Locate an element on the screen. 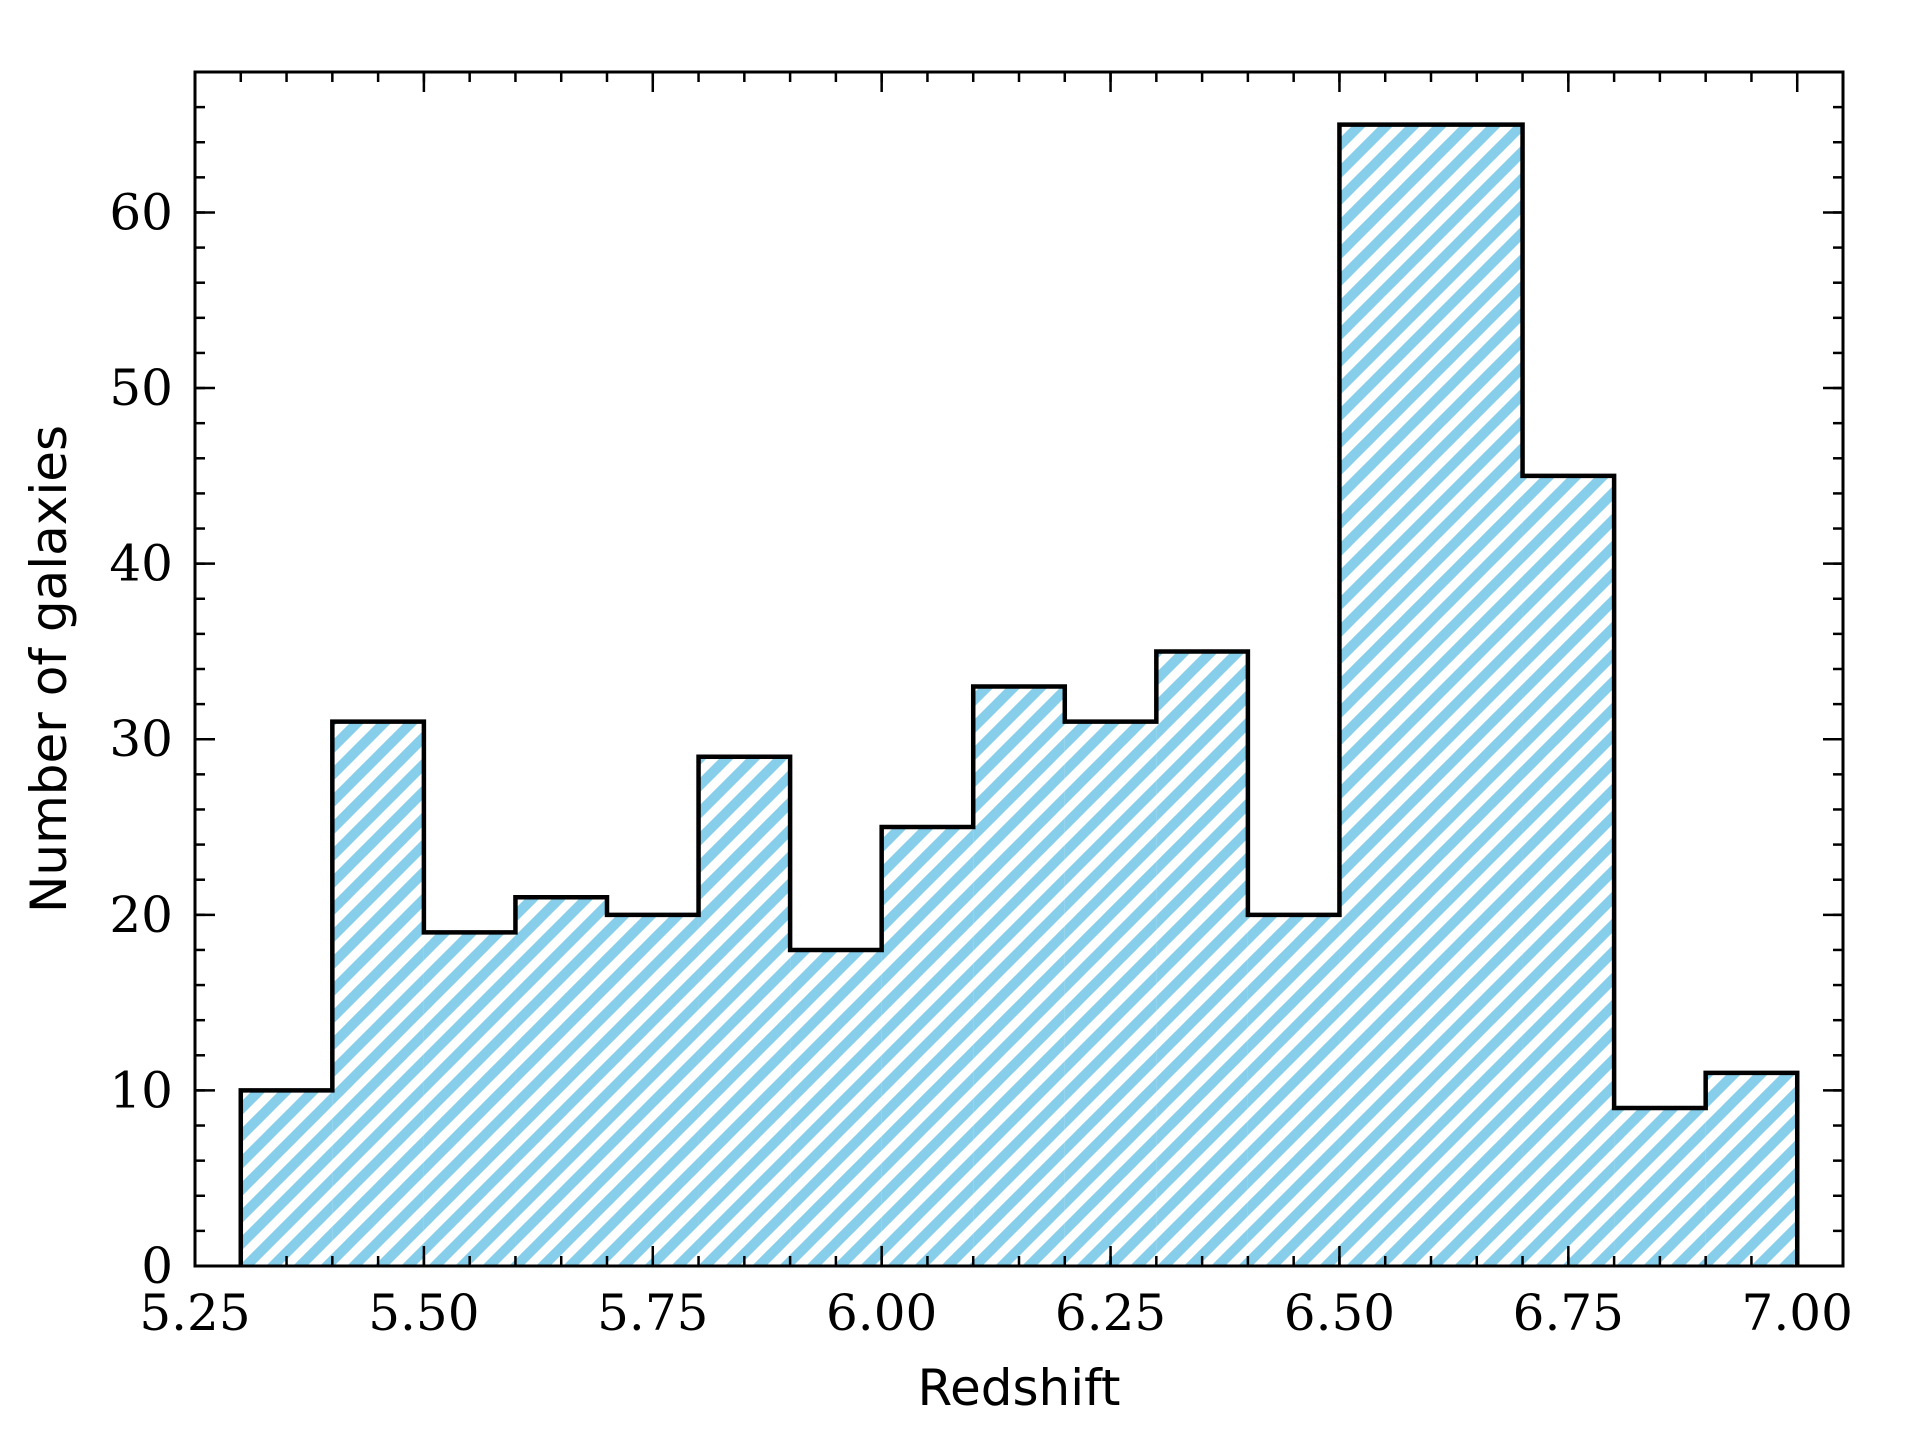 The width and height of the screenshot is (1920, 1440). x-tick-label: 5.25 is located at coordinates (194, 1313).